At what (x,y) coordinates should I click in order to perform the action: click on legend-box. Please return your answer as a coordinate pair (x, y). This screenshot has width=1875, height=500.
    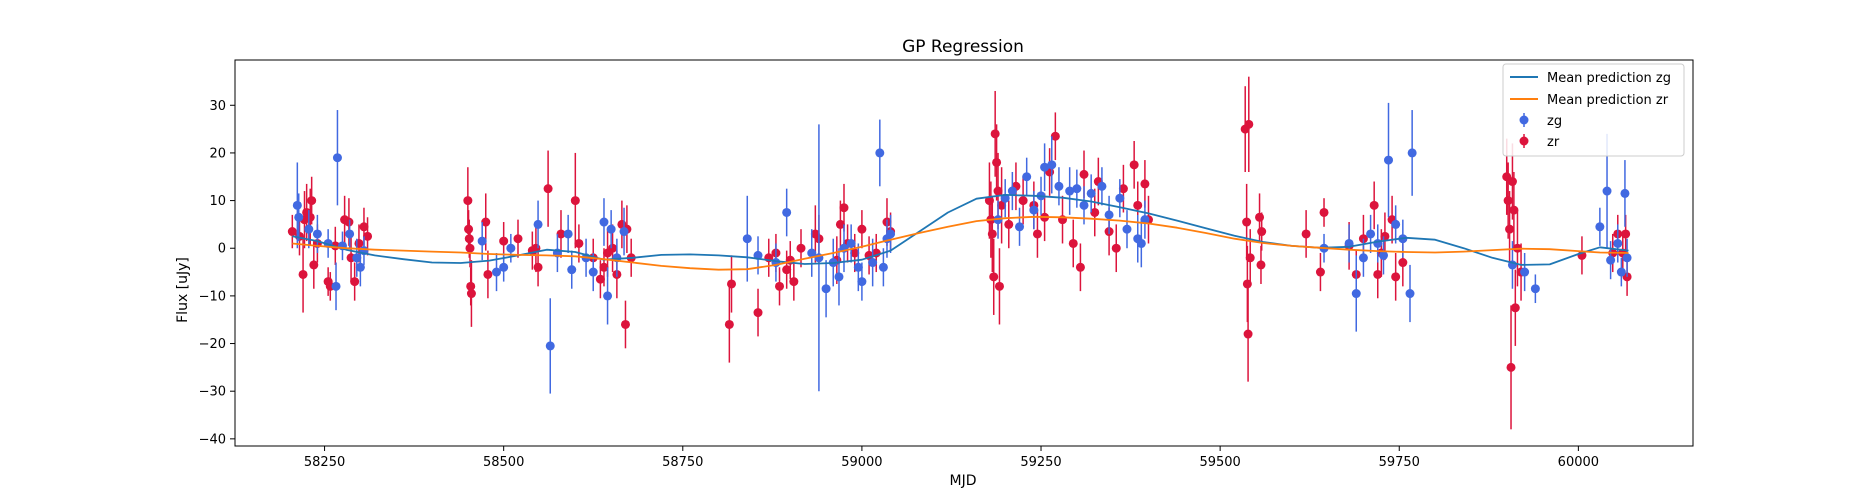
    Looking at the image, I should click on (1593, 110).